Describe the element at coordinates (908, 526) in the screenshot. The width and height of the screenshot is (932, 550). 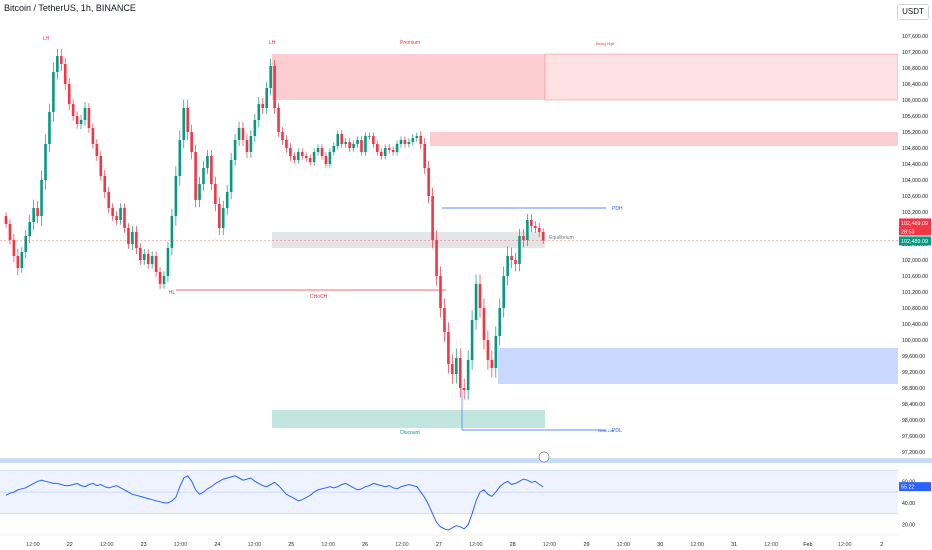
I see `rsi-tick-label: 20.00` at that location.